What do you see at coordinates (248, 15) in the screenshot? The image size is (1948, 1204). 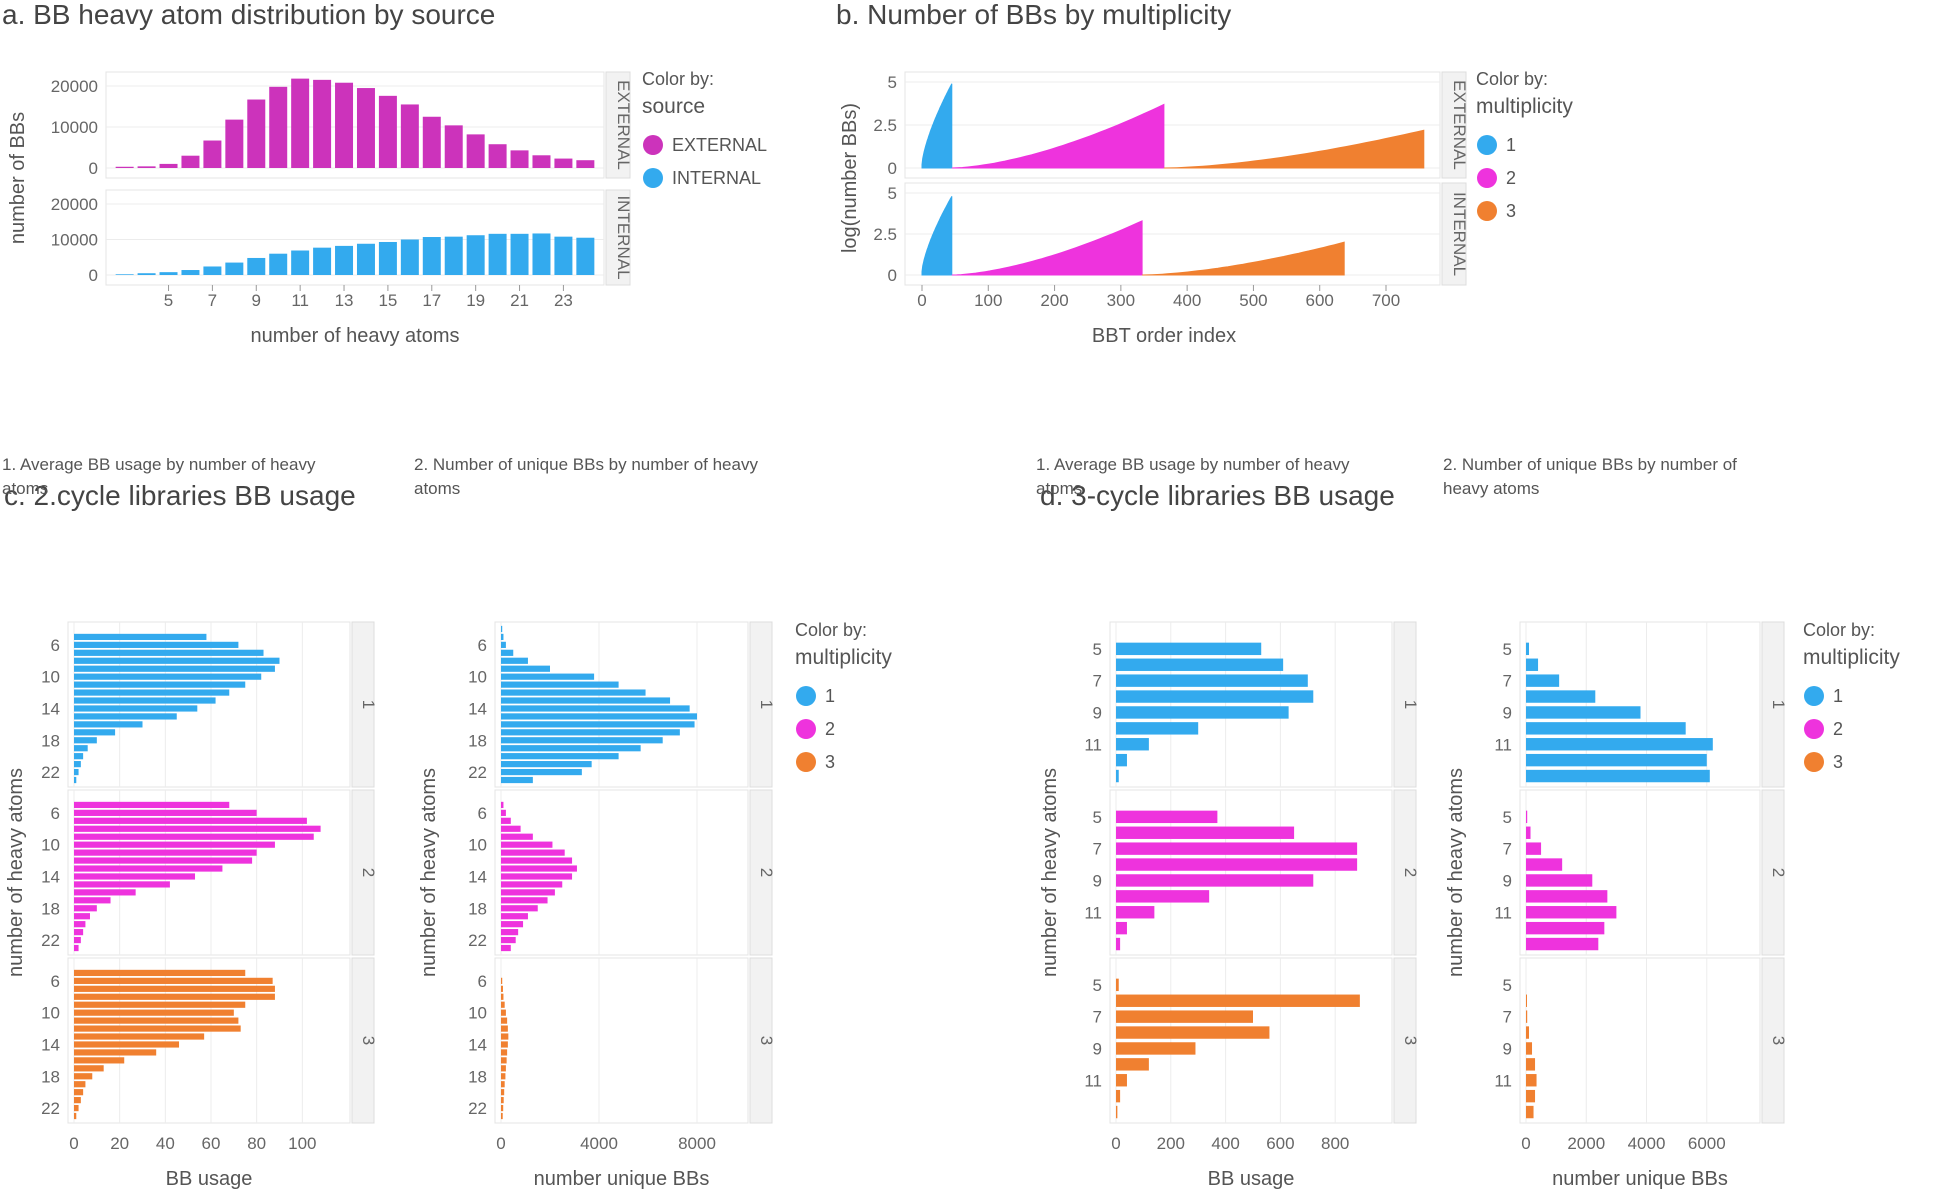 I see `chart-a-title: a. BB heavy atom distribution by source` at bounding box center [248, 15].